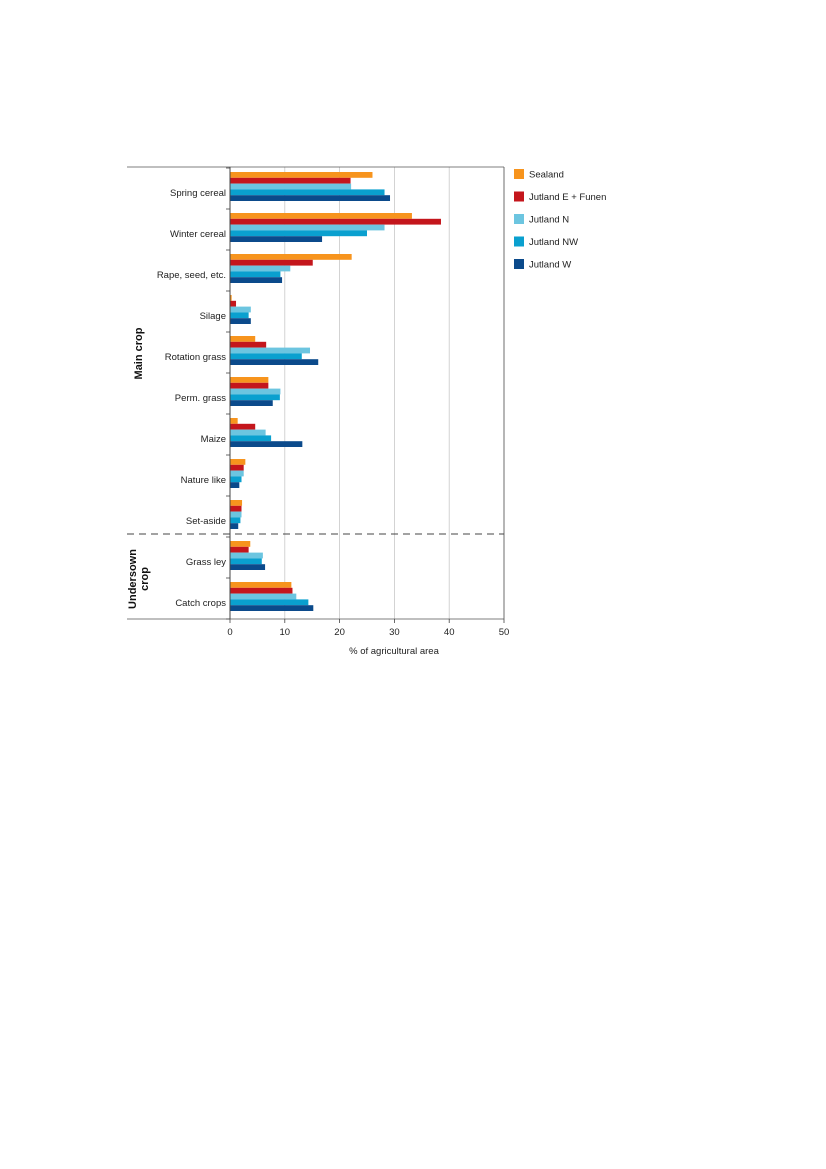  What do you see at coordinates (240, 309) in the screenshot?
I see `bar-silage-jutland-n` at bounding box center [240, 309].